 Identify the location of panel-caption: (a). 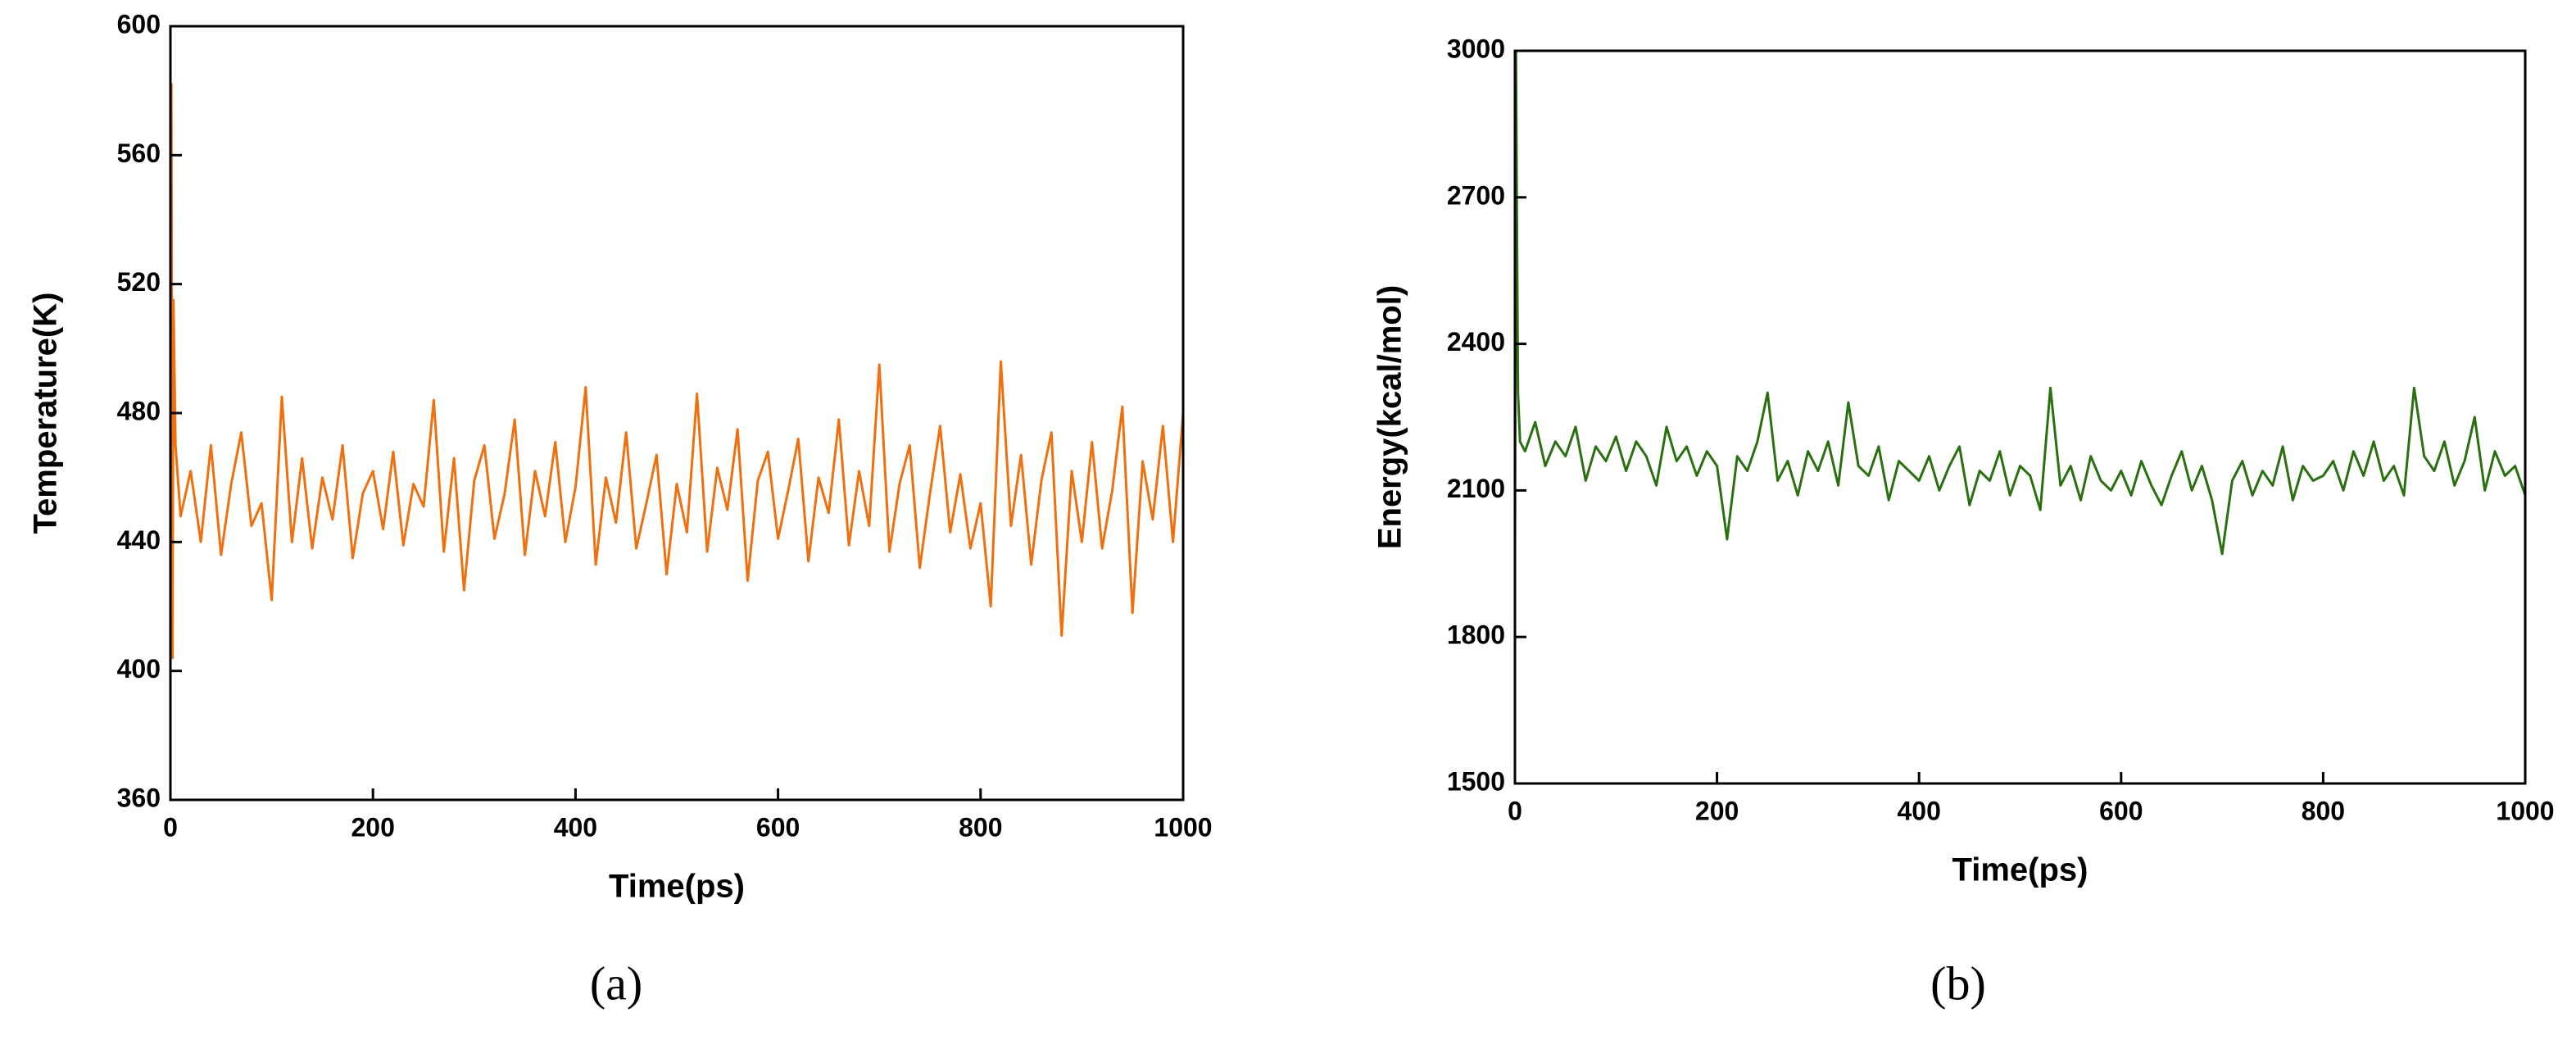
(616, 983).